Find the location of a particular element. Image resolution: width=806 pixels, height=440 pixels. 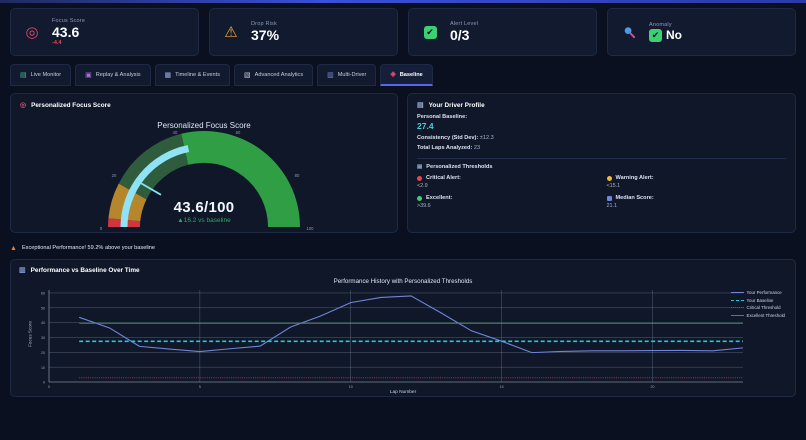

kpi-text-drop-risk: Drop Risk 37% is located at coordinates (265, 32).